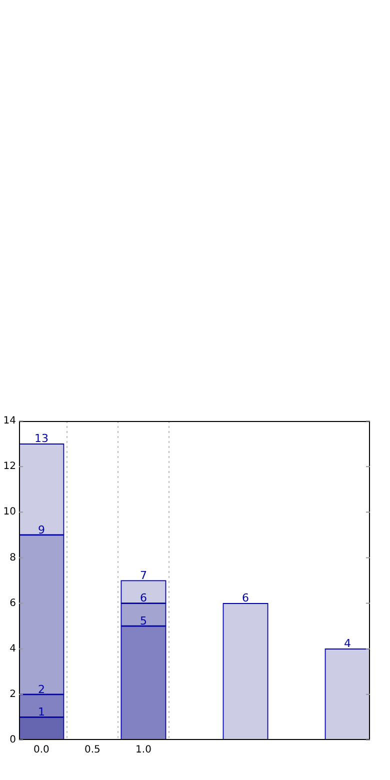 The width and height of the screenshot is (390, 780). What do you see at coordinates (9, 512) in the screenshot?
I see `y-tick-label: 10` at bounding box center [9, 512].